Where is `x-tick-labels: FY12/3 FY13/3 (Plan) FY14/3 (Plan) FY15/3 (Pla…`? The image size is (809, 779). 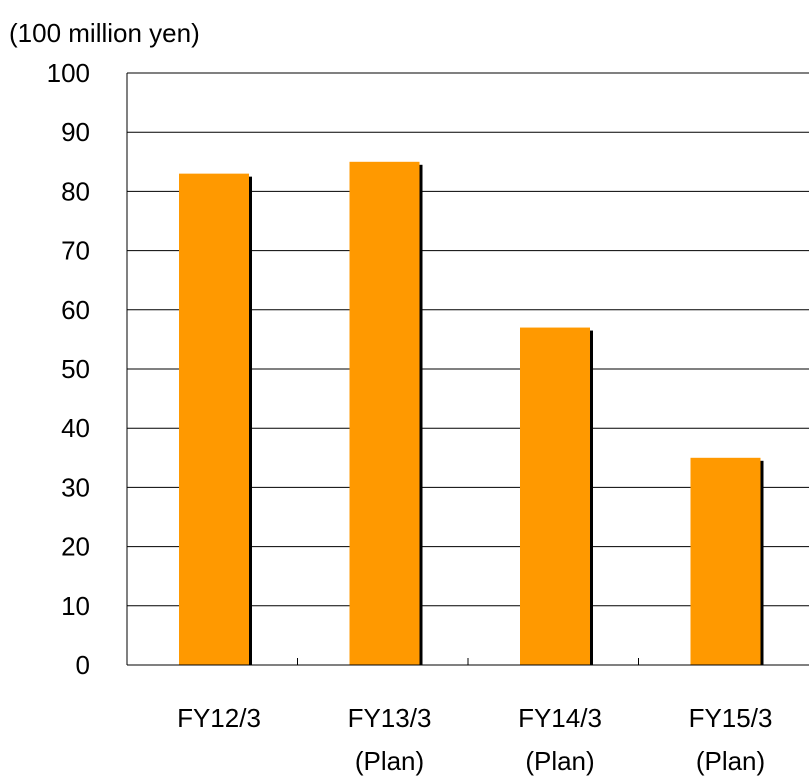 x-tick-labels: FY12/3 FY13/3 (Plan) FY14/3 (Plan) FY15/3 (Pla… is located at coordinates (474, 739).